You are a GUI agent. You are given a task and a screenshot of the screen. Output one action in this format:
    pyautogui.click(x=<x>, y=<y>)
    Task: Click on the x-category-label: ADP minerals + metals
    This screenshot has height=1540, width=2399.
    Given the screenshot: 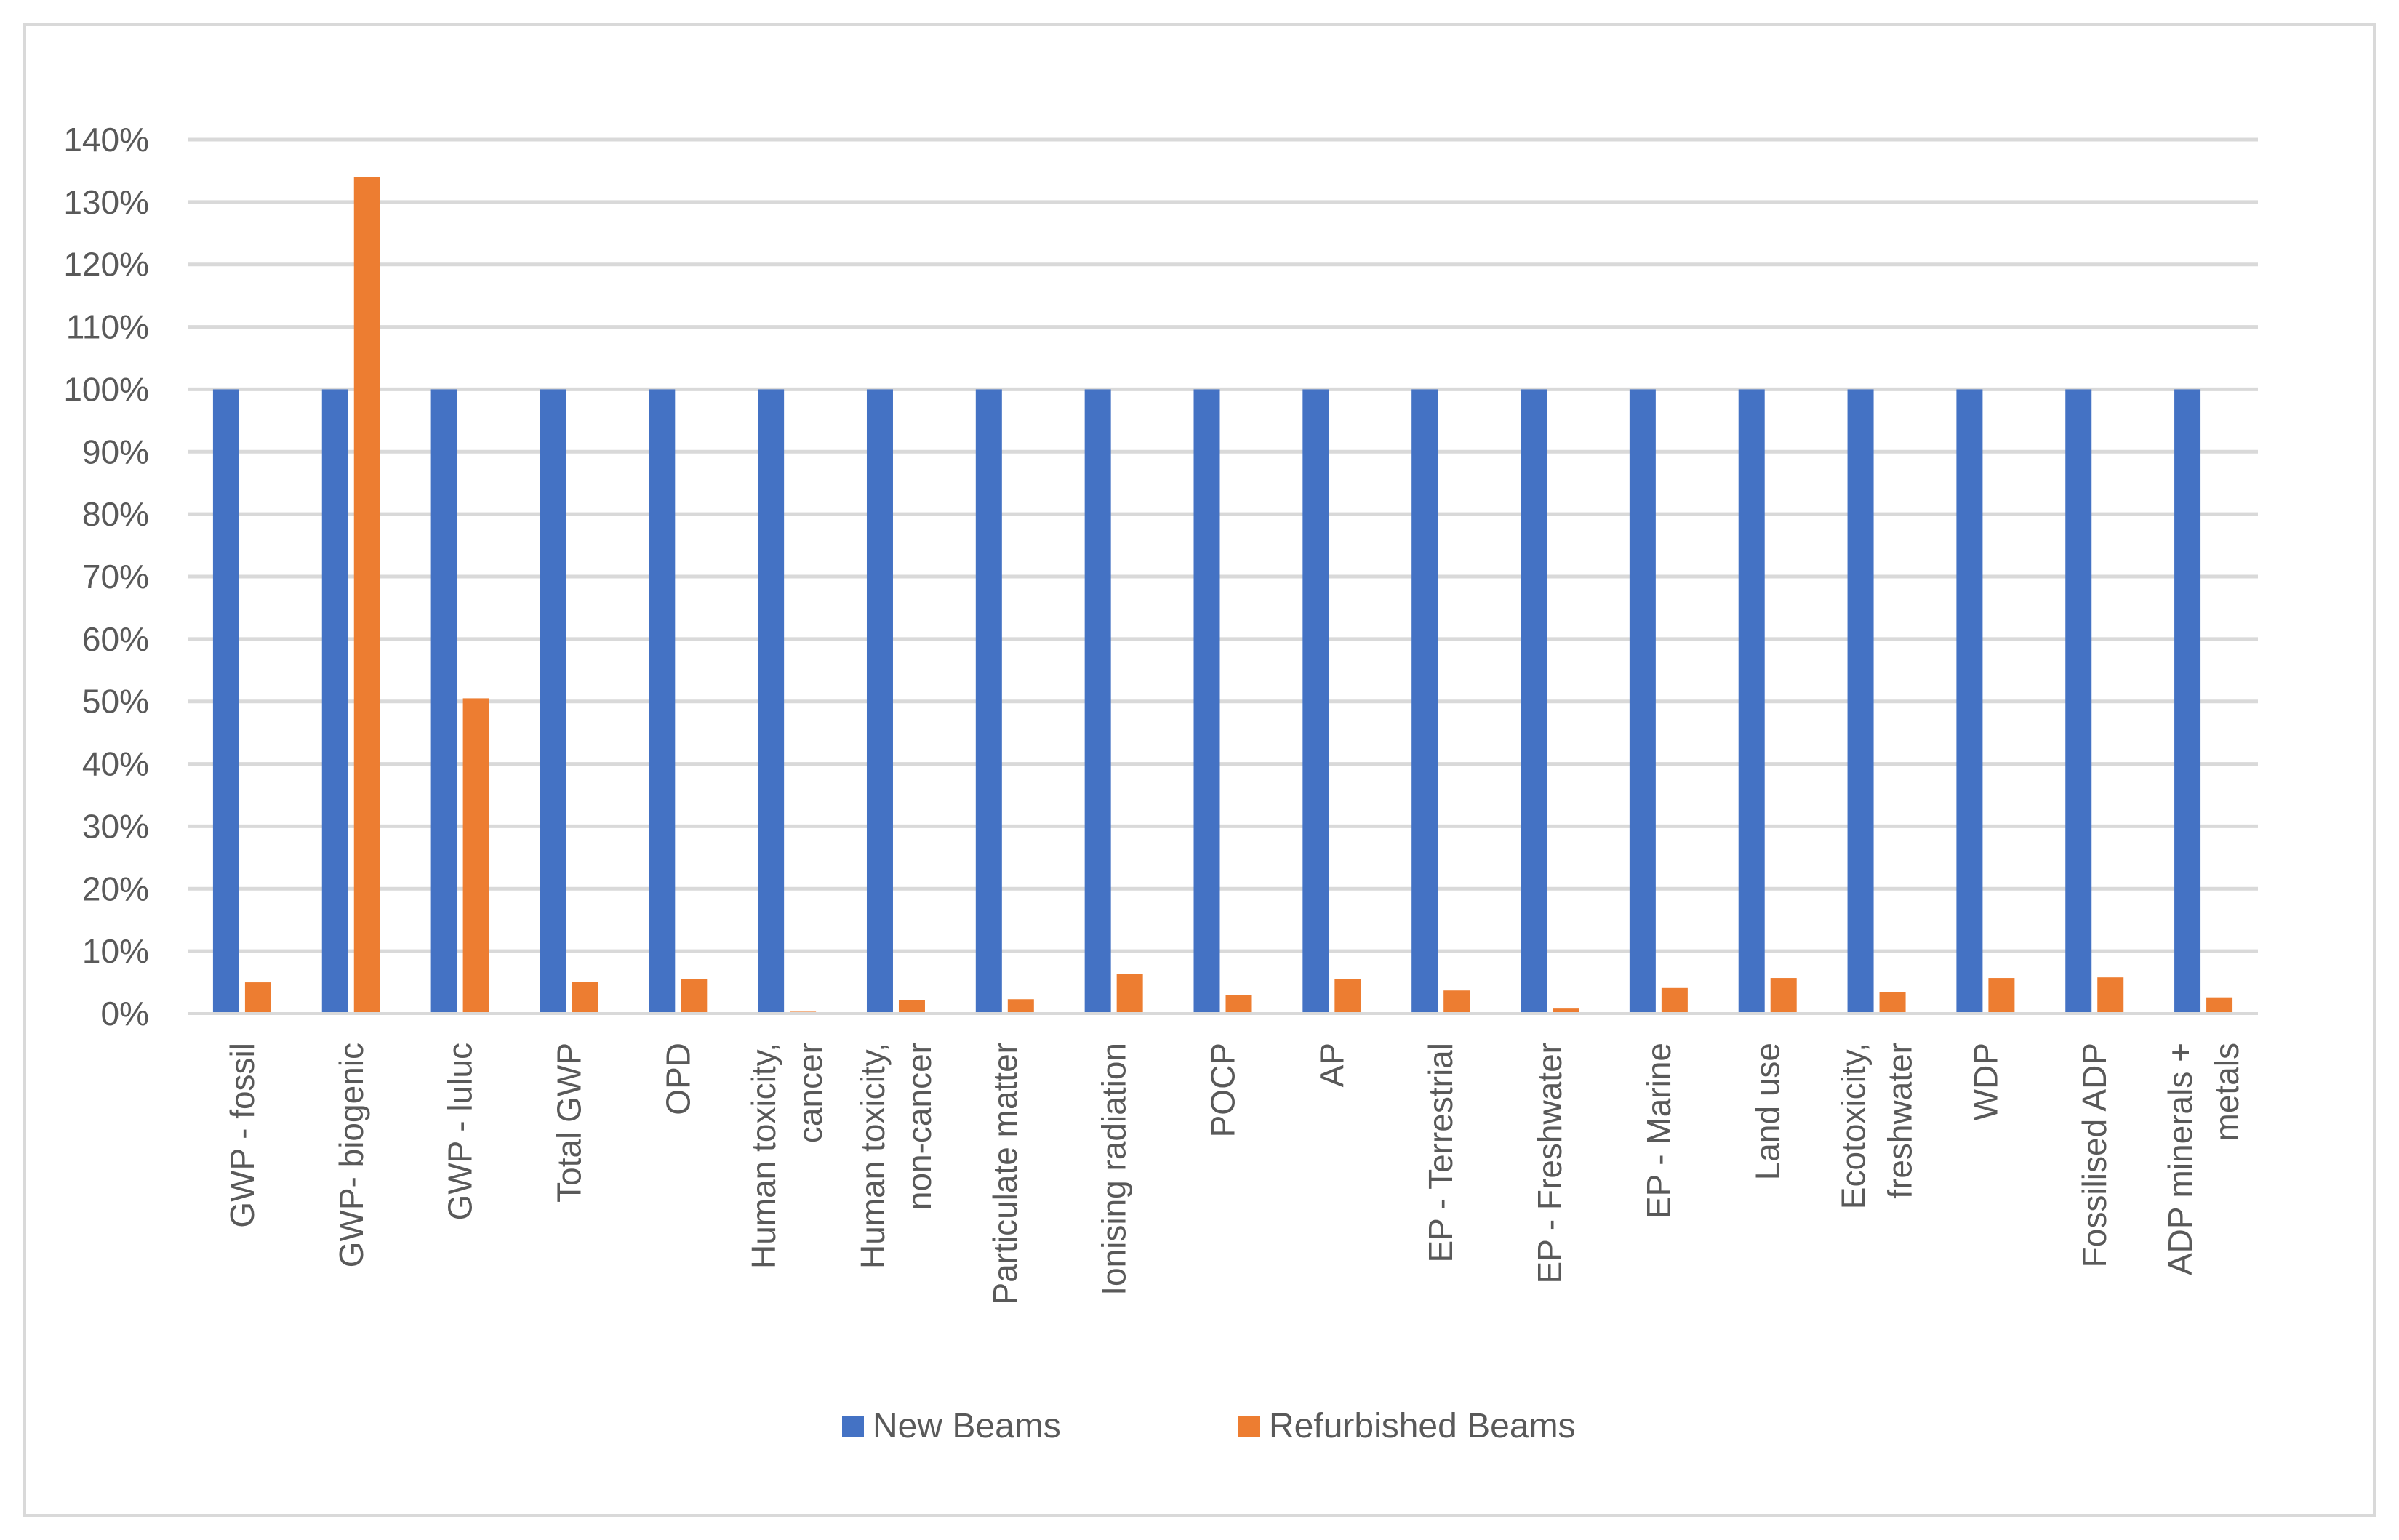 What is the action you would take?
    pyautogui.click(x=2203, y=1159)
    